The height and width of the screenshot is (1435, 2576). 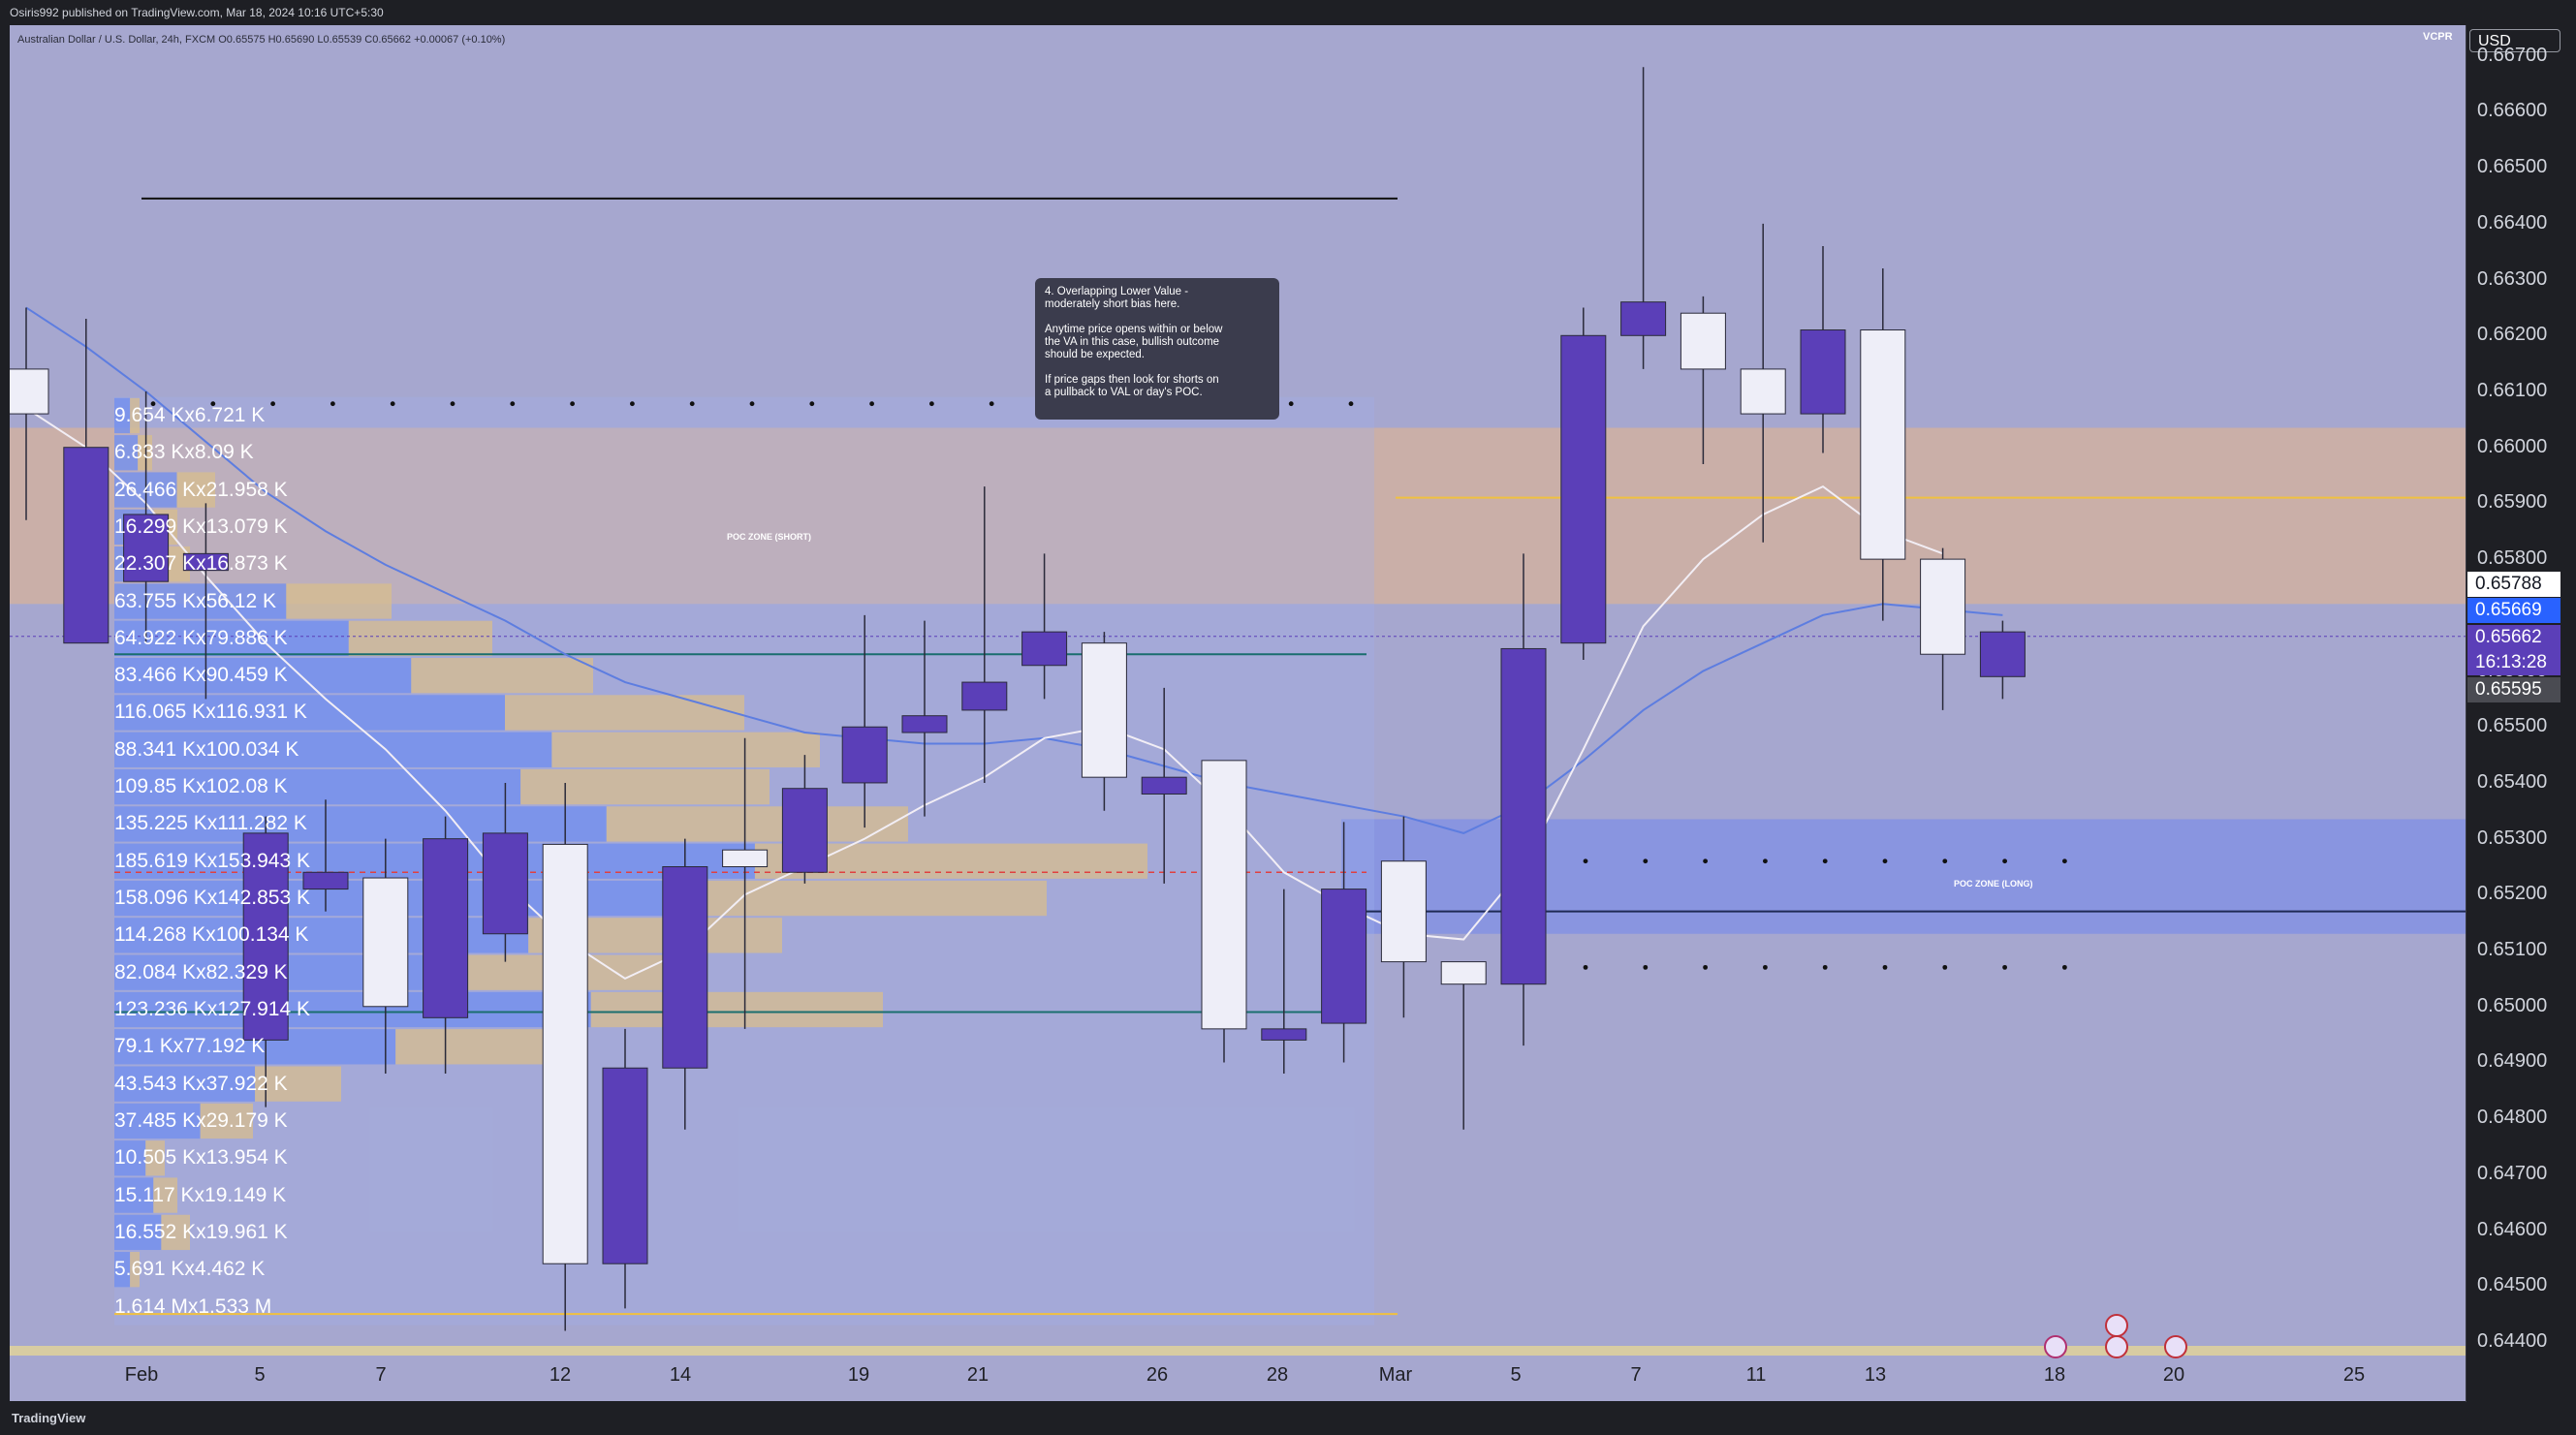 What do you see at coordinates (2512, 950) in the screenshot?
I see `price-tick-label: 0.65100` at bounding box center [2512, 950].